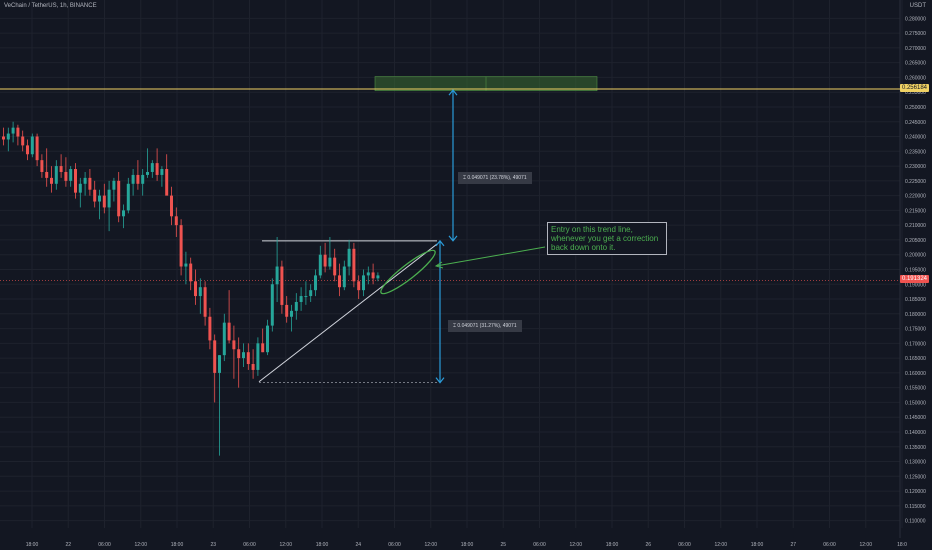 The height and width of the screenshot is (550, 932). I want to click on note-pointer-head, so click(439, 265).